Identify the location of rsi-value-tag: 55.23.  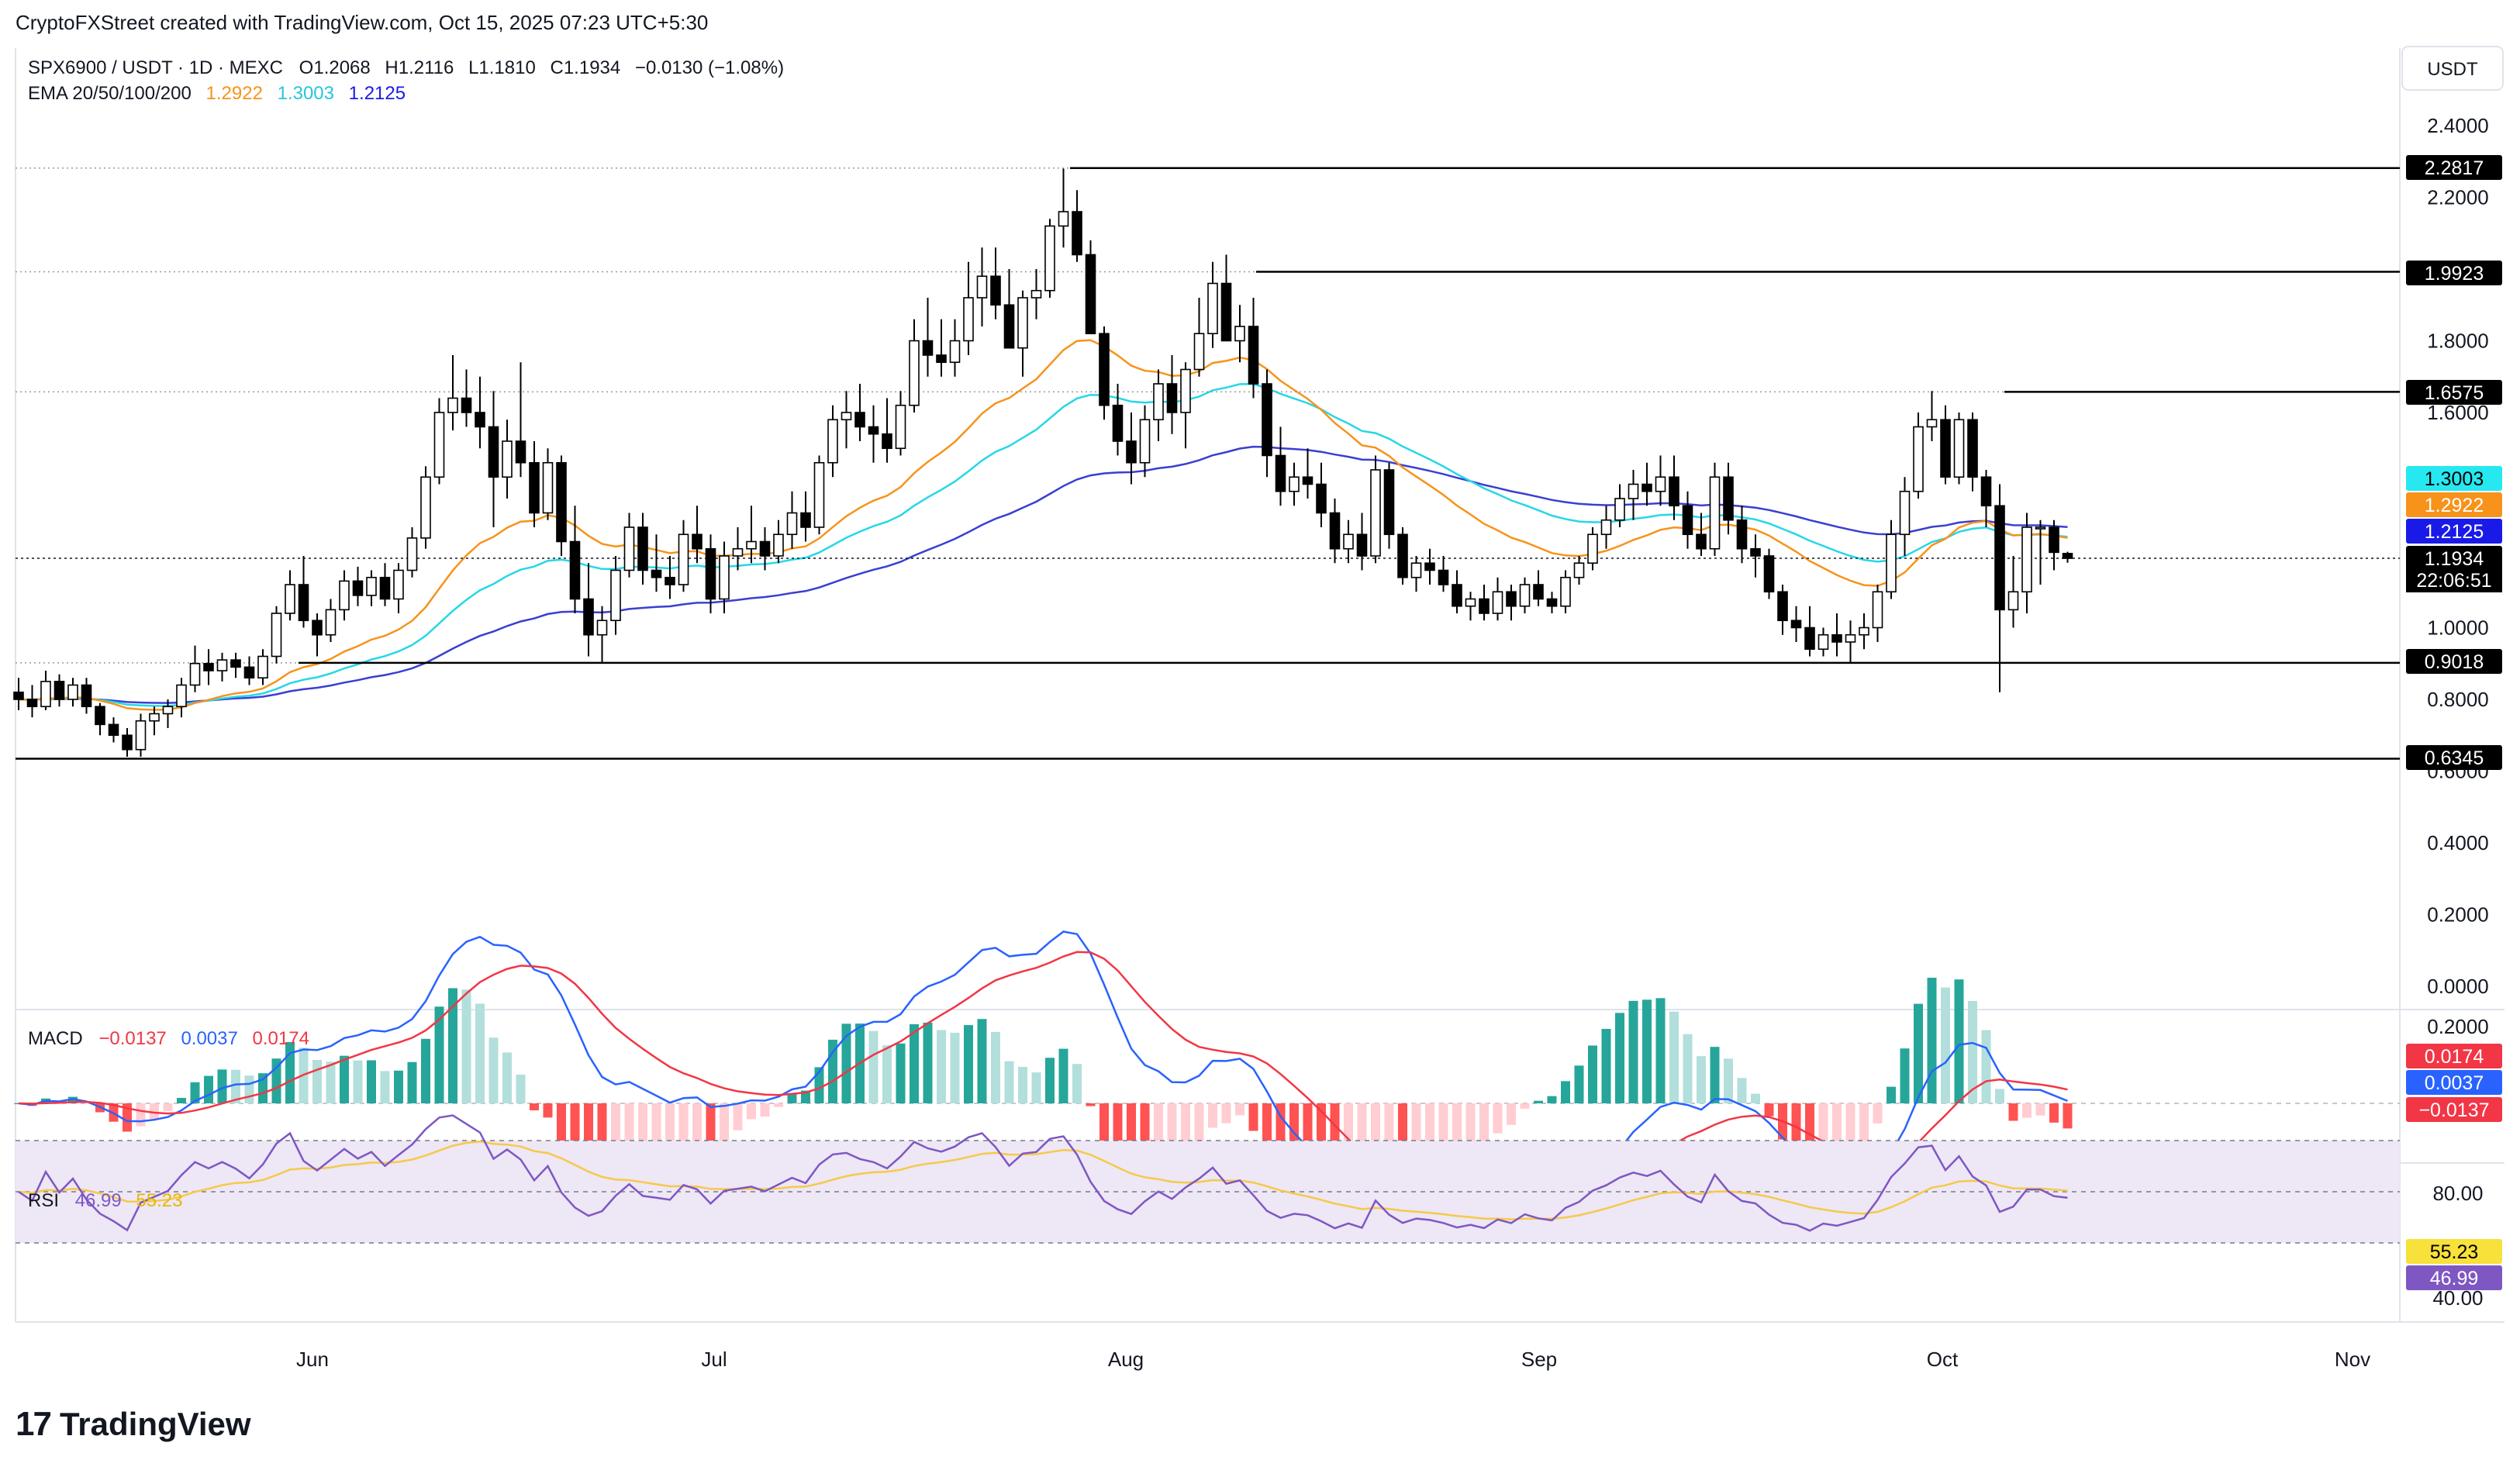
(2454, 1251).